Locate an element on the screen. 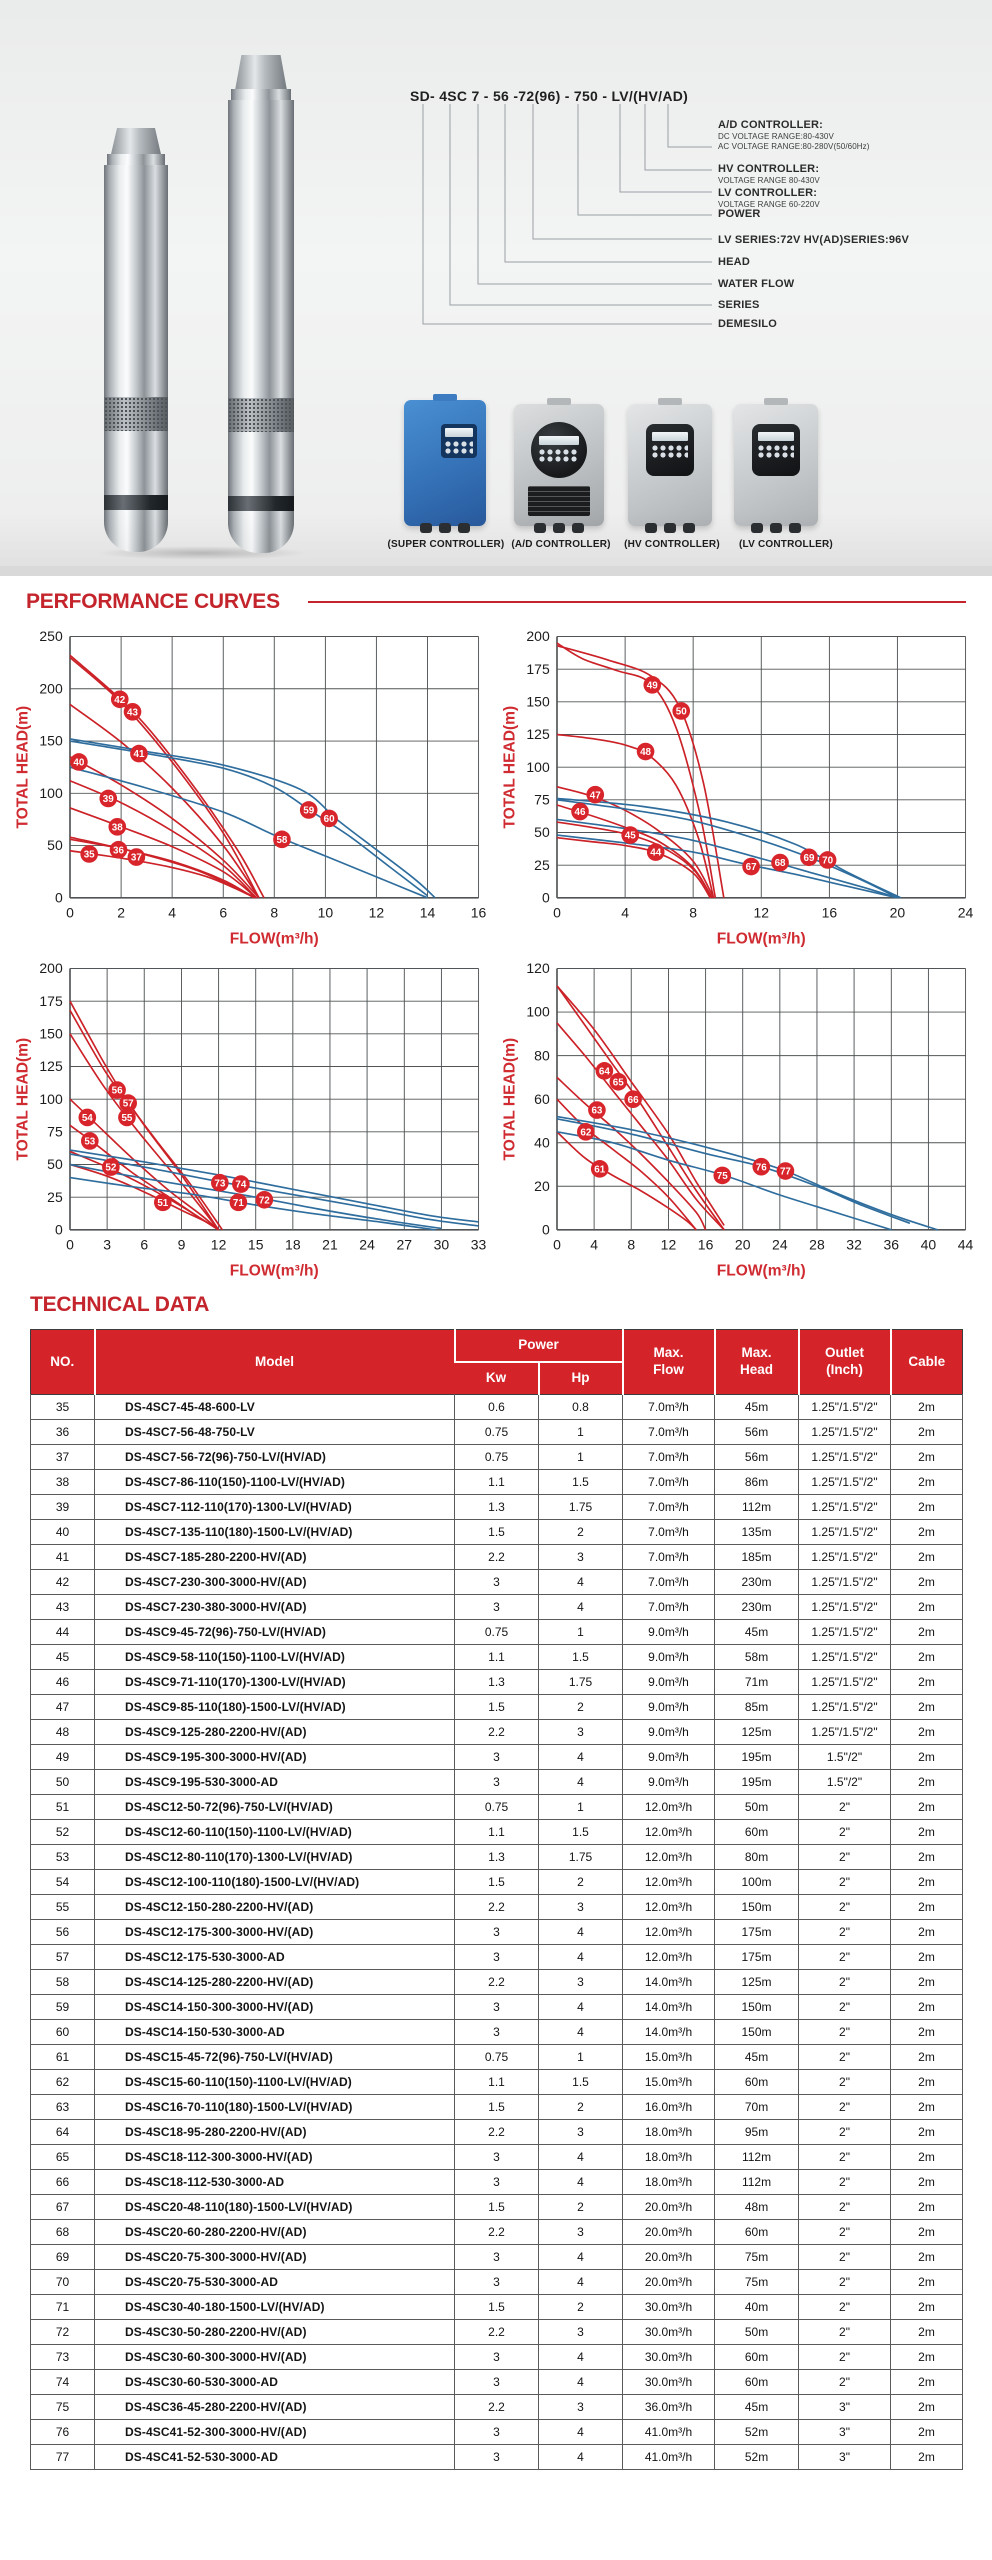 This screenshot has width=992, height=2560. svg-text: 27 is located at coordinates (405, 1244).